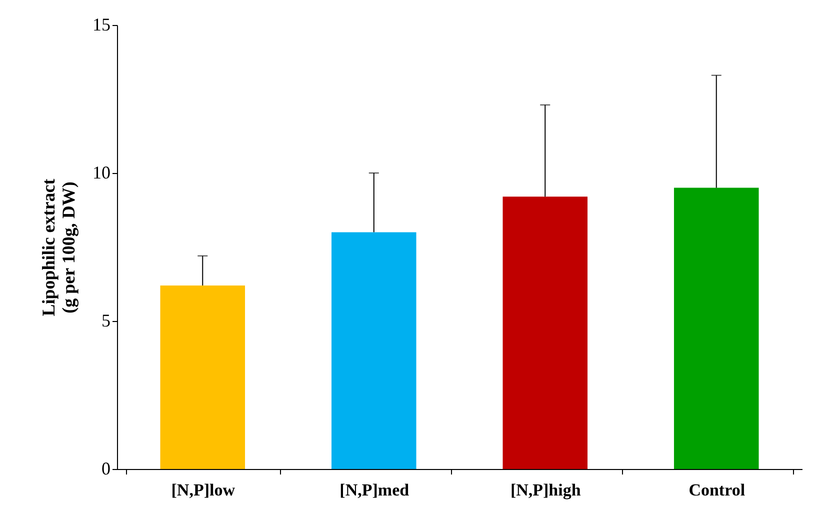 The height and width of the screenshot is (509, 832). I want to click on x-tick-label: [N,P]high, so click(546, 490).